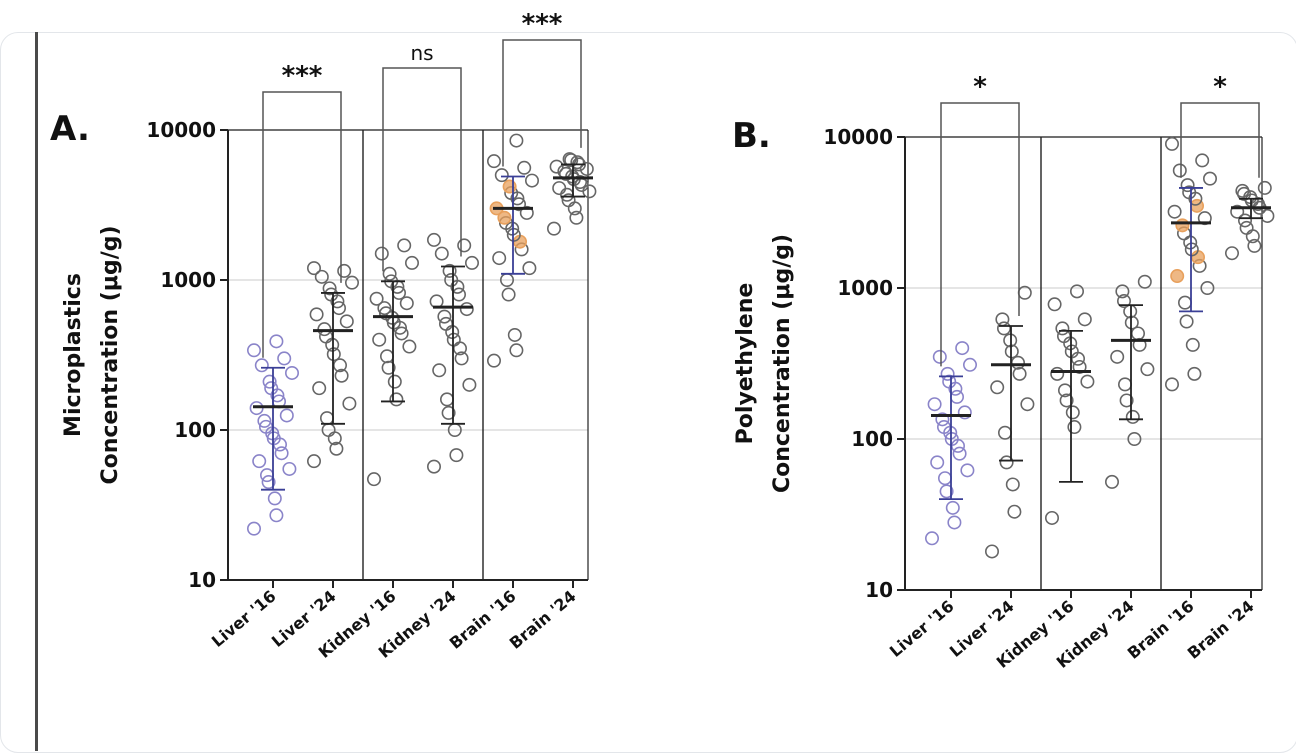 The height and width of the screenshot is (753, 1296). Describe the element at coordinates (751, 136) in the screenshot. I see `panel-label: B.` at that location.